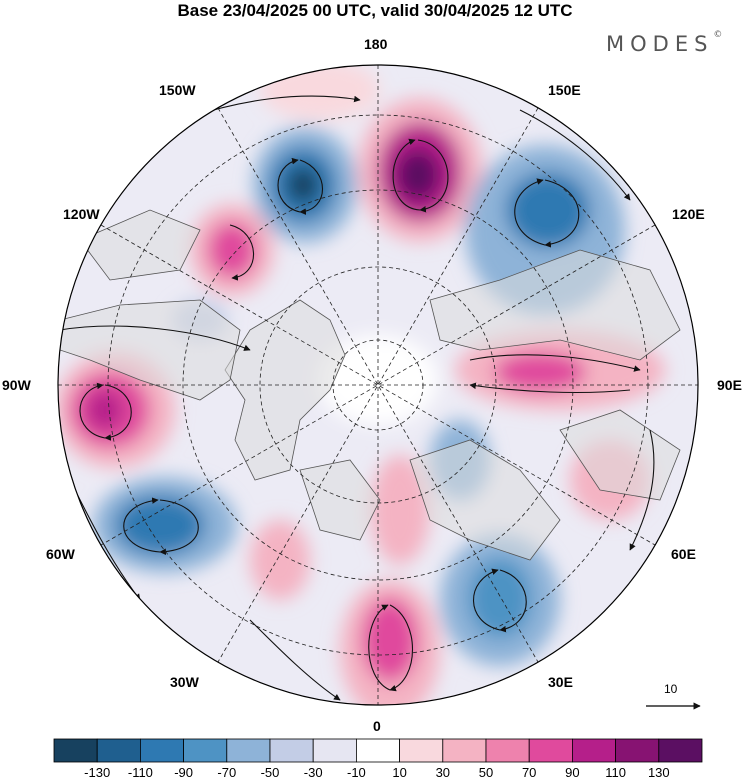 The height and width of the screenshot is (783, 750). I want to click on colorbar, so click(378, 750).